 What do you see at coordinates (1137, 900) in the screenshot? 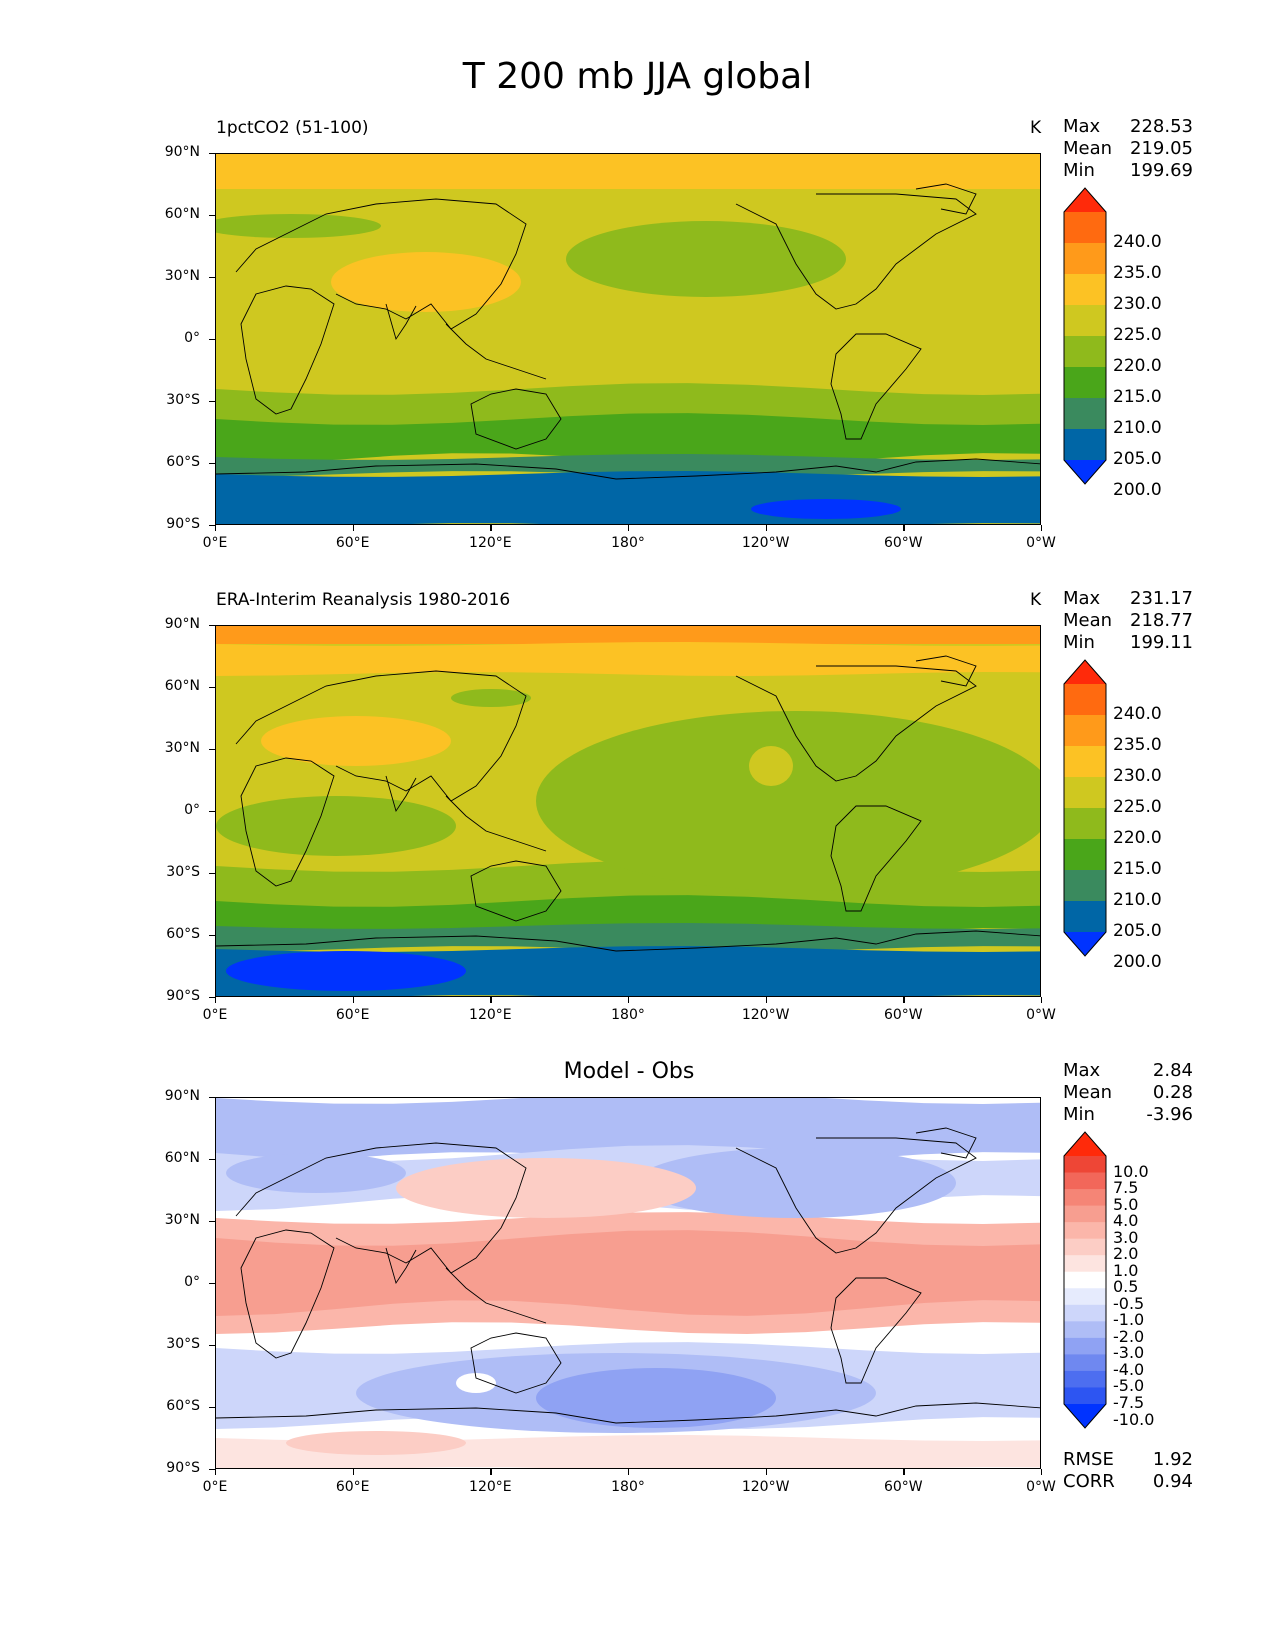
I see `colorbar-tick-label: 210.0` at bounding box center [1137, 900].